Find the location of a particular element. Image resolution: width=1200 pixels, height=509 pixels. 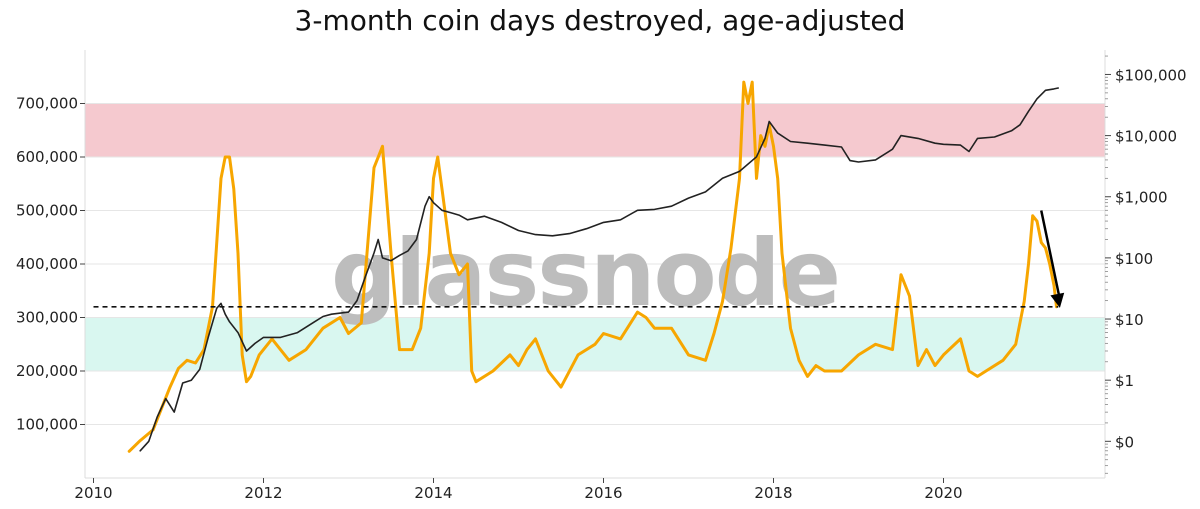

x-tick-label: 2010 is located at coordinates (93, 493).